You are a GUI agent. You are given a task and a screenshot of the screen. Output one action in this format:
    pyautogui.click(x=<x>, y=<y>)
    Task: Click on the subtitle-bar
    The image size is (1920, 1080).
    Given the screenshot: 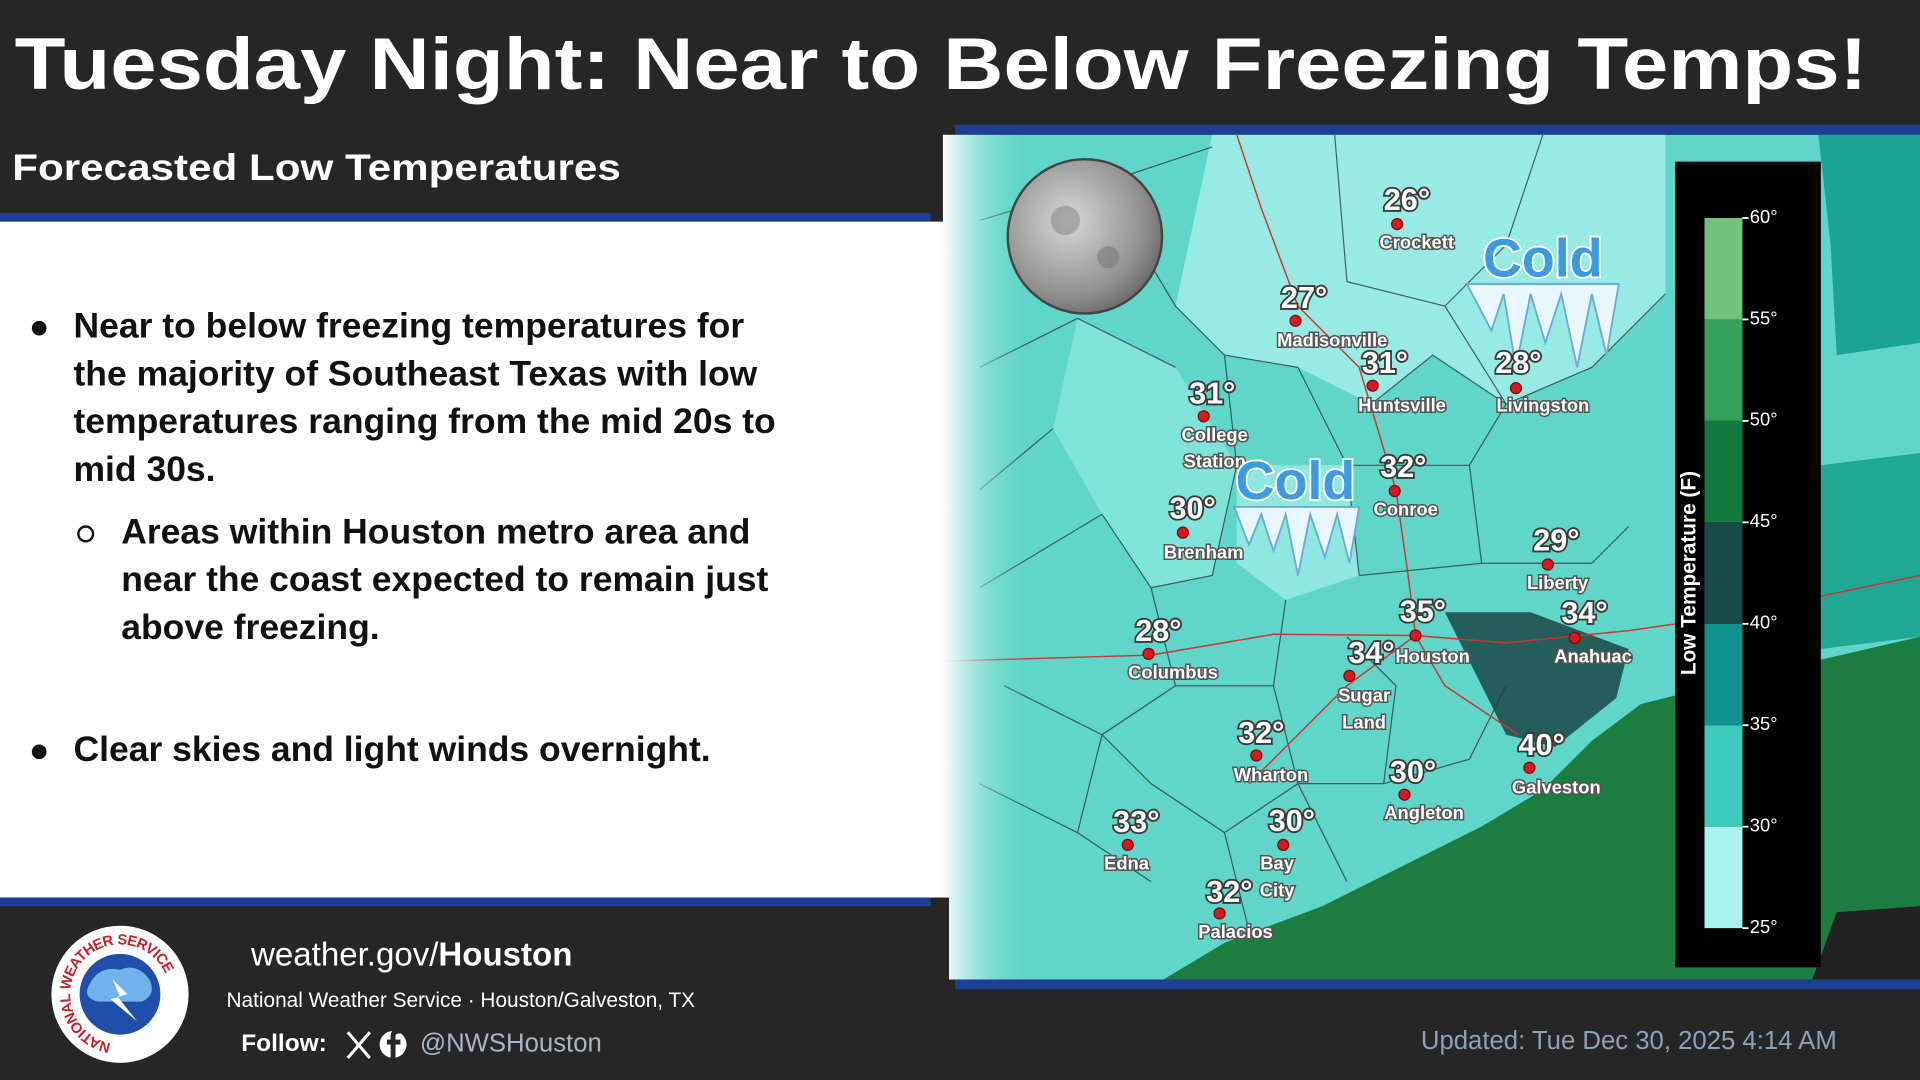 What is the action you would take?
    pyautogui.click(x=471, y=177)
    